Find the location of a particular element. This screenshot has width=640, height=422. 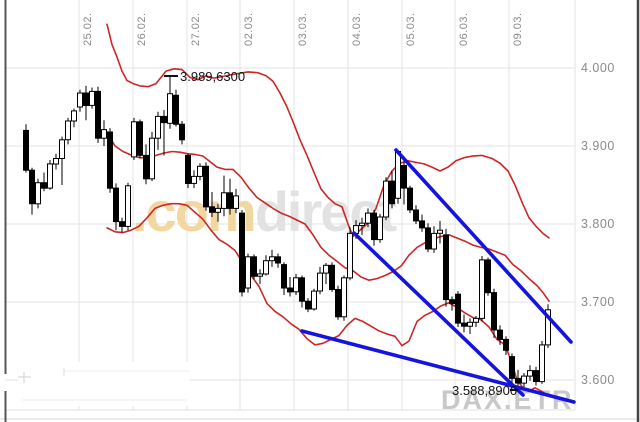

trendline-support-line is located at coordinates (438, 366).